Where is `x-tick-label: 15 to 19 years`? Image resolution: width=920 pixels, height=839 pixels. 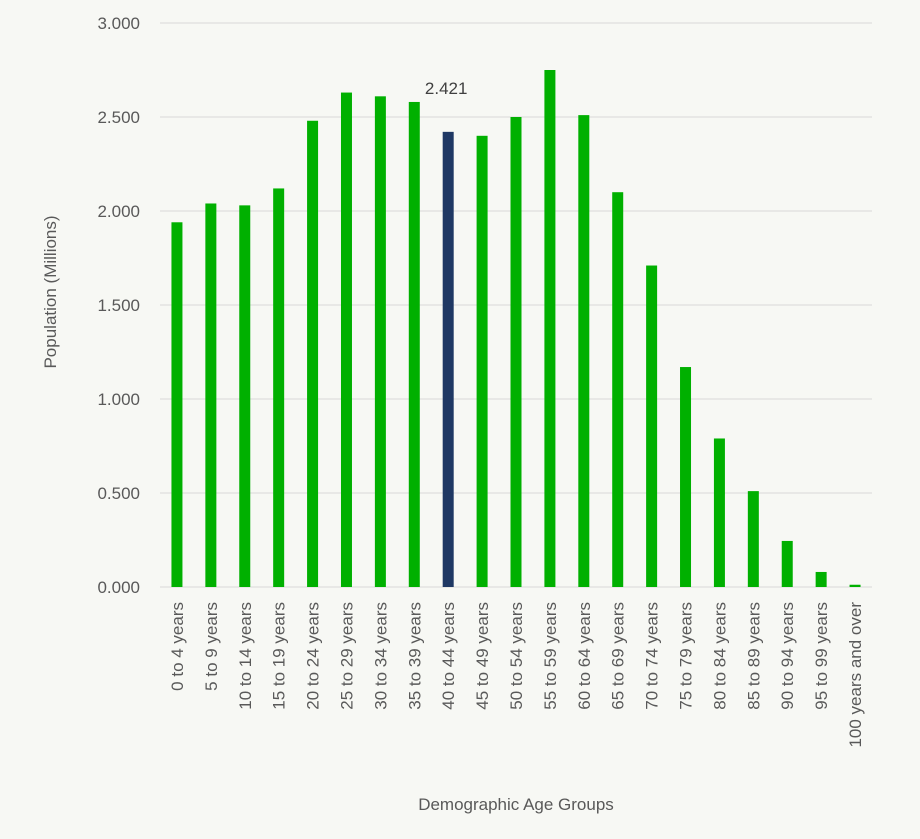
x-tick-label: 15 to 19 years is located at coordinates (279, 656).